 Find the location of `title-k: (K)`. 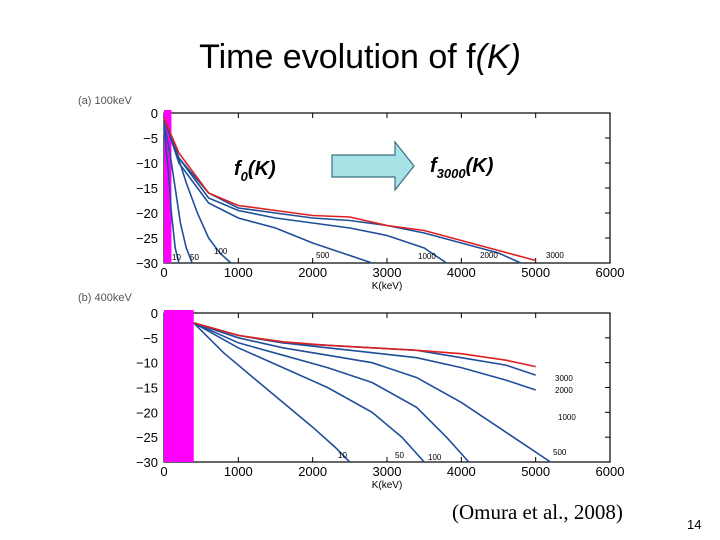

title-k: (K) is located at coordinates (498, 57).